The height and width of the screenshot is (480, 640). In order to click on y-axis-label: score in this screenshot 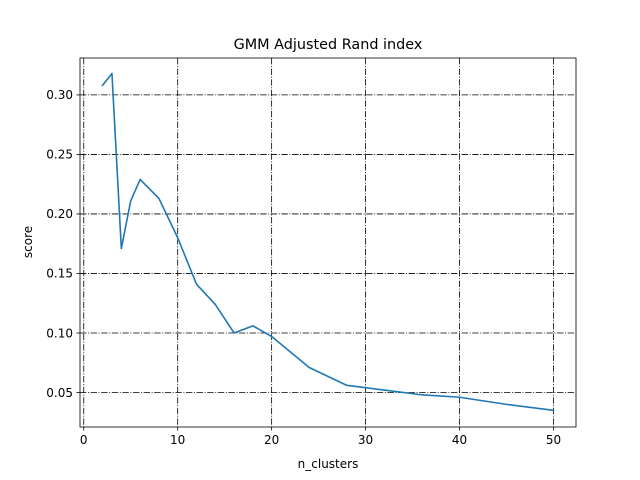, I will do `click(28, 242)`.